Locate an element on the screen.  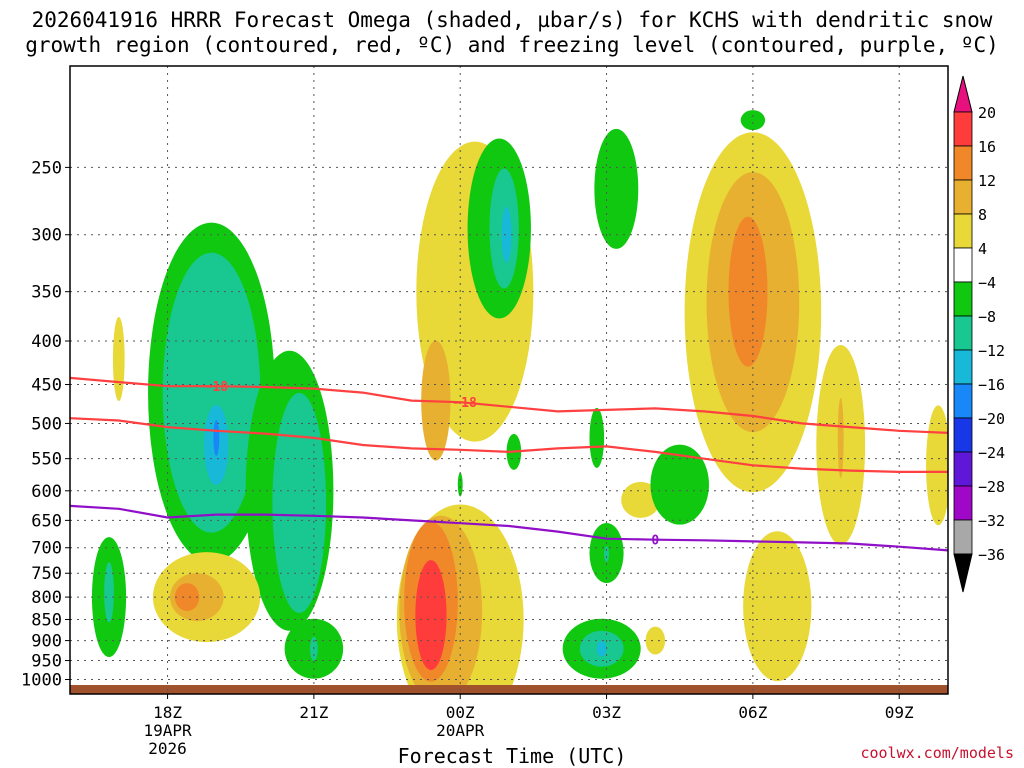
colorbar-label: −32 is located at coordinates (991, 521).